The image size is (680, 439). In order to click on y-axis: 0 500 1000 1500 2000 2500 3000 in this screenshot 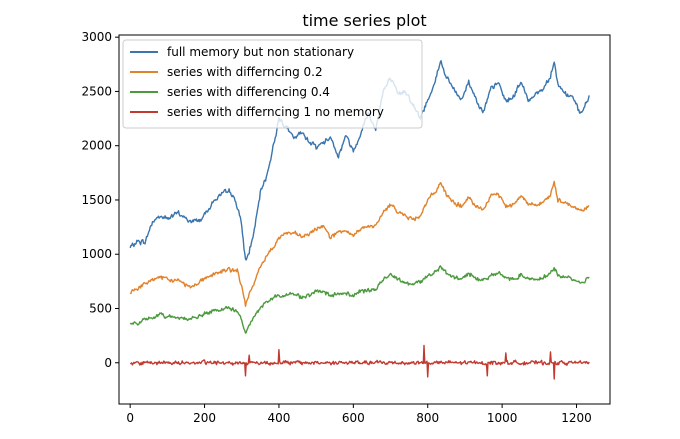, I will do `click(100, 200)`.